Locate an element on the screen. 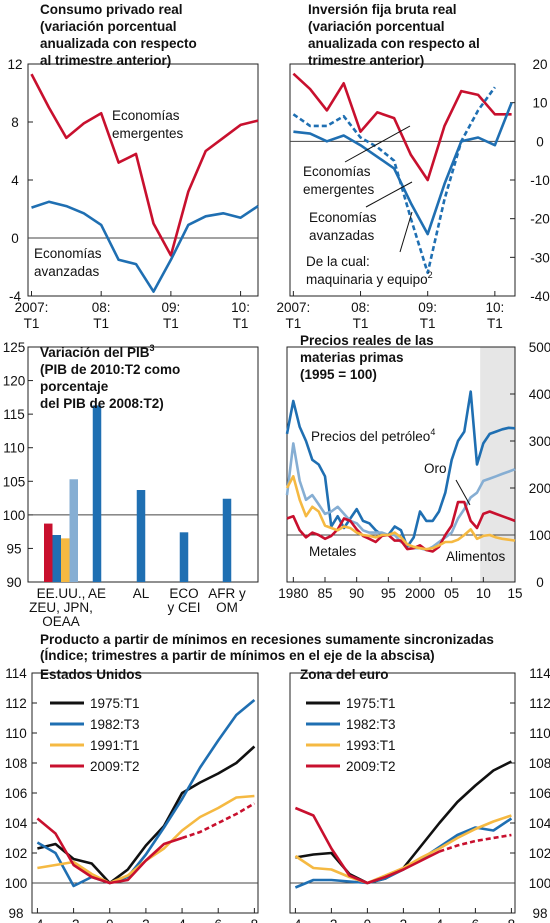 The image size is (550, 923). materias-title-line: materias primas is located at coordinates (352, 357).